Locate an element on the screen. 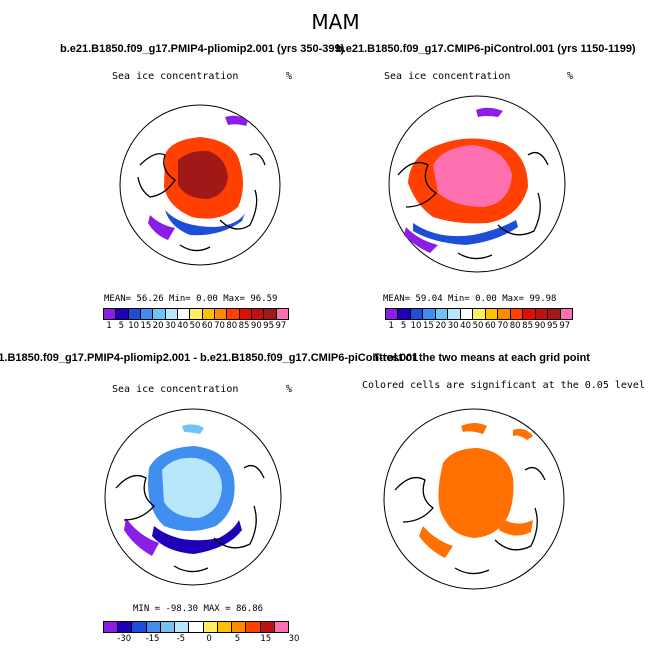  colorbar-top-right is located at coordinates (479, 314).